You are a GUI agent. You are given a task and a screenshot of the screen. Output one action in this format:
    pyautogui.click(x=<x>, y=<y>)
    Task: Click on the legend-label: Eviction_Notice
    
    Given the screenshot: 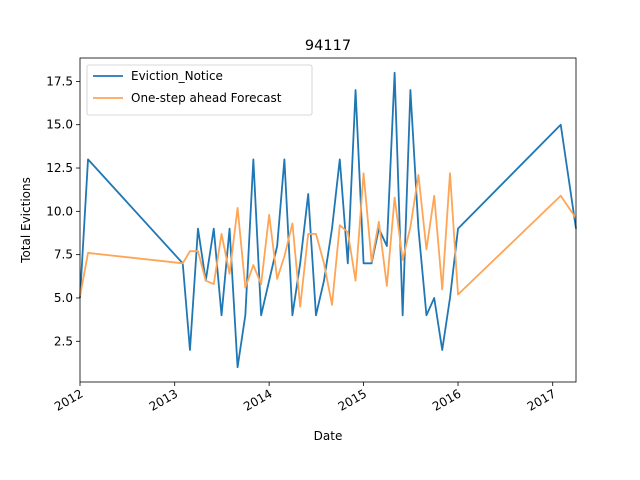 What is the action you would take?
    pyautogui.click(x=177, y=76)
    